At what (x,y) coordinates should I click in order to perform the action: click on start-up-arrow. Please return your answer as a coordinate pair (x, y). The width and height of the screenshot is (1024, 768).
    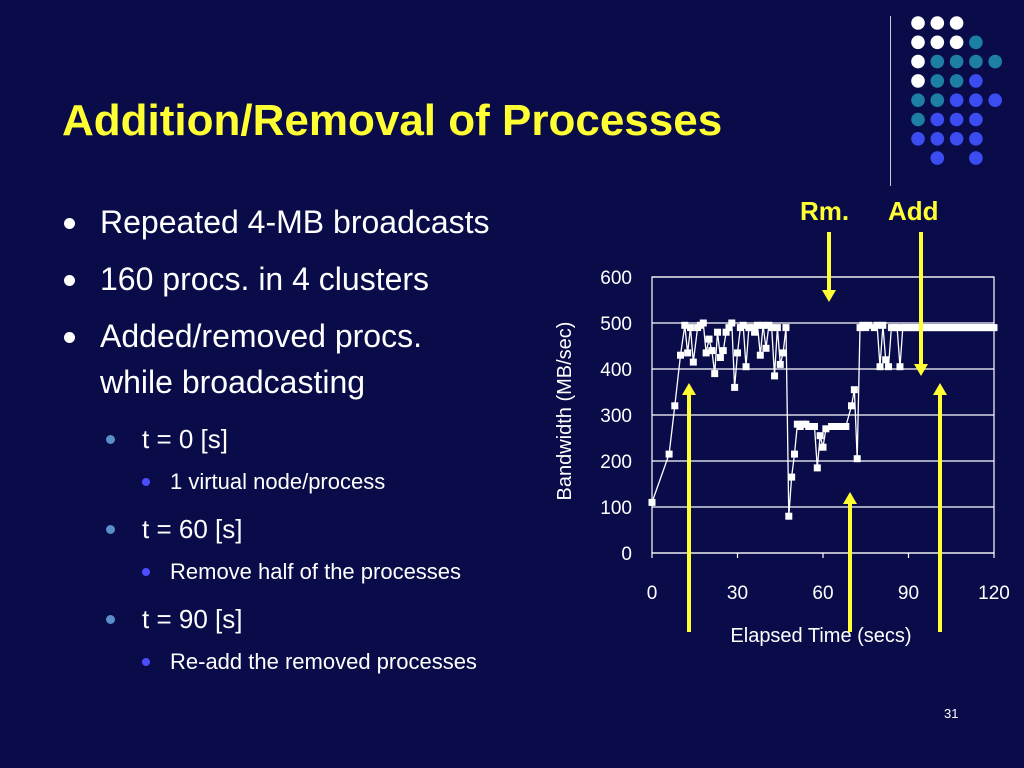
    Looking at the image, I should click on (689, 507).